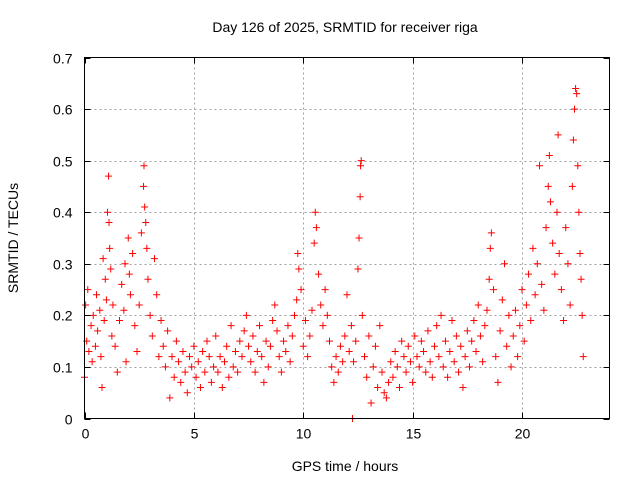 Image resolution: width=640 pixels, height=480 pixels. I want to click on x-tick-label: 20, so click(523, 434).